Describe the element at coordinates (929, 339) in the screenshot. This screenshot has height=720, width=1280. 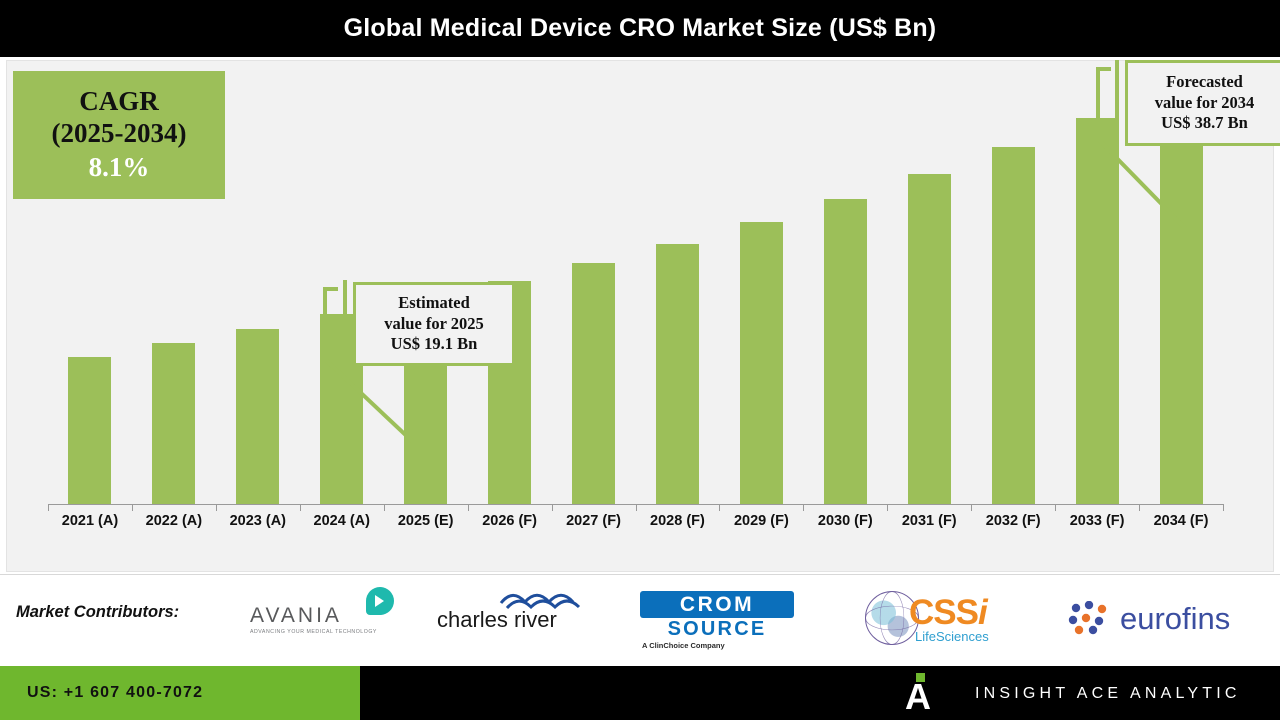
I see `bar-2031` at that location.